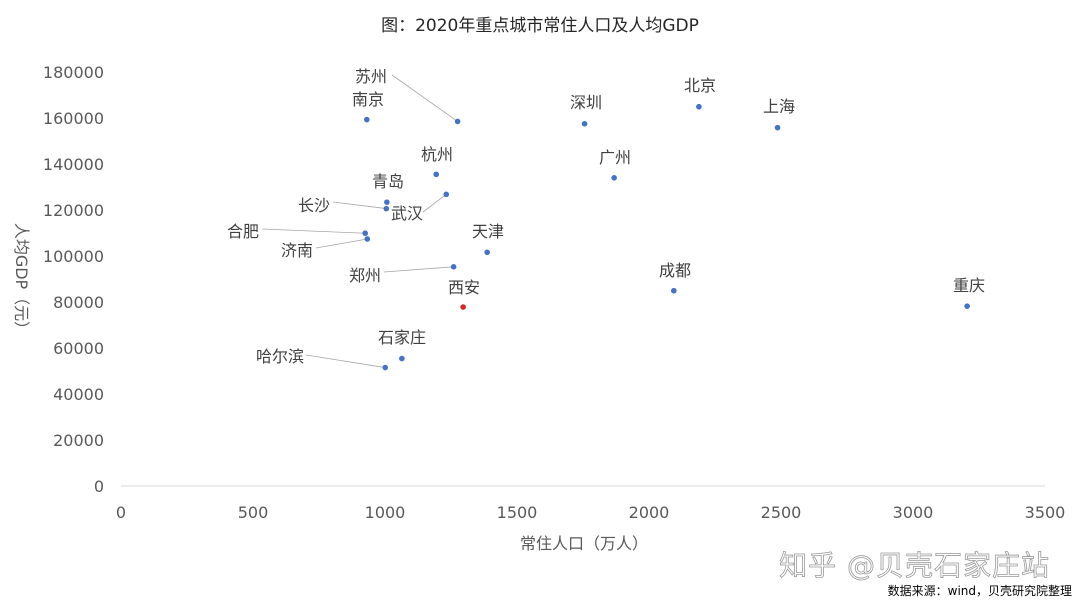 The height and width of the screenshot is (608, 1080). Describe the element at coordinates (615, 157) in the screenshot. I see `data-label: 广州` at that location.